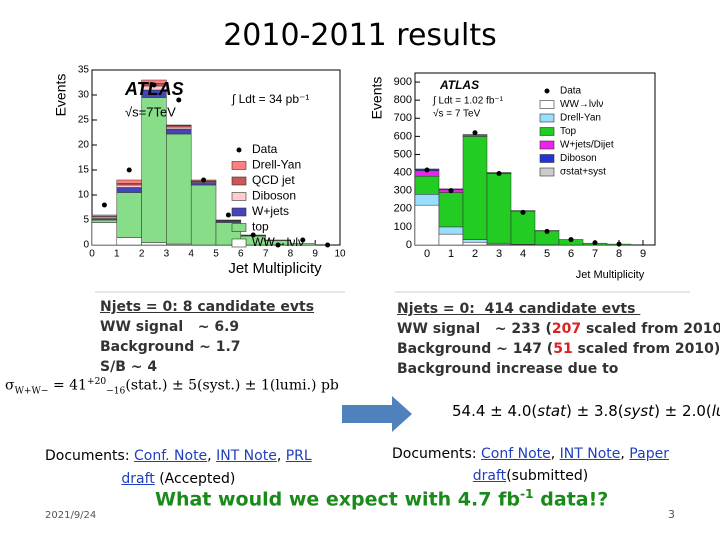 The height and width of the screenshot is (540, 720). Describe the element at coordinates (474, 329) in the screenshot. I see `text-segment: WW signal ~ 233 (` at that location.